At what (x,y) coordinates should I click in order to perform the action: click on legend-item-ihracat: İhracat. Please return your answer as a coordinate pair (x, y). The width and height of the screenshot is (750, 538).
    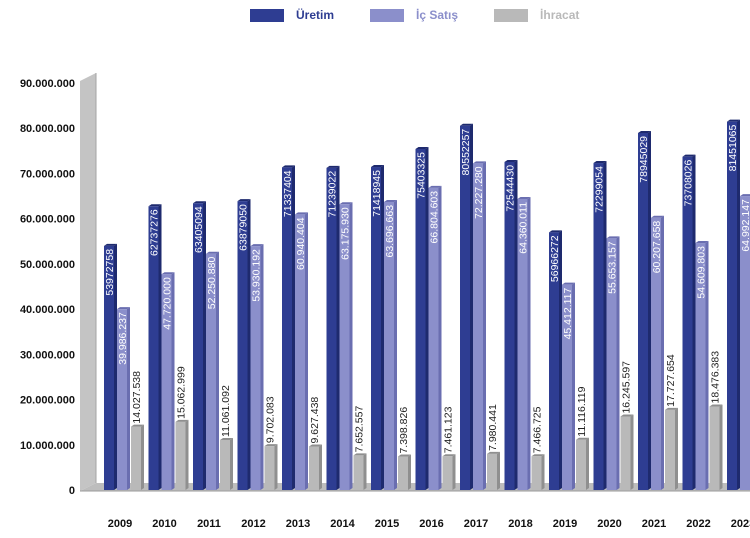
    Looking at the image, I should click on (536, 15).